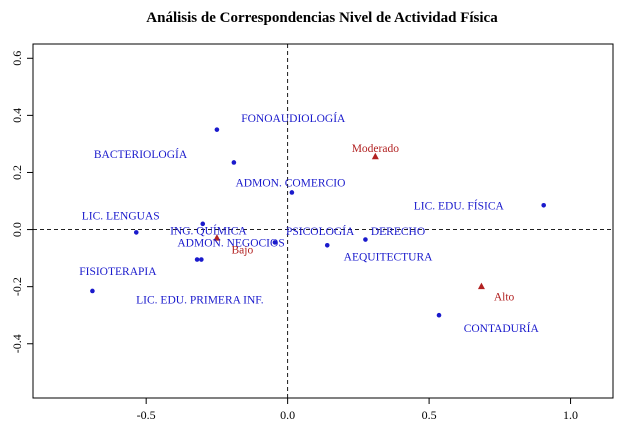 This screenshot has width=627, height=434. I want to click on point-label: DERECHO, so click(398, 232).